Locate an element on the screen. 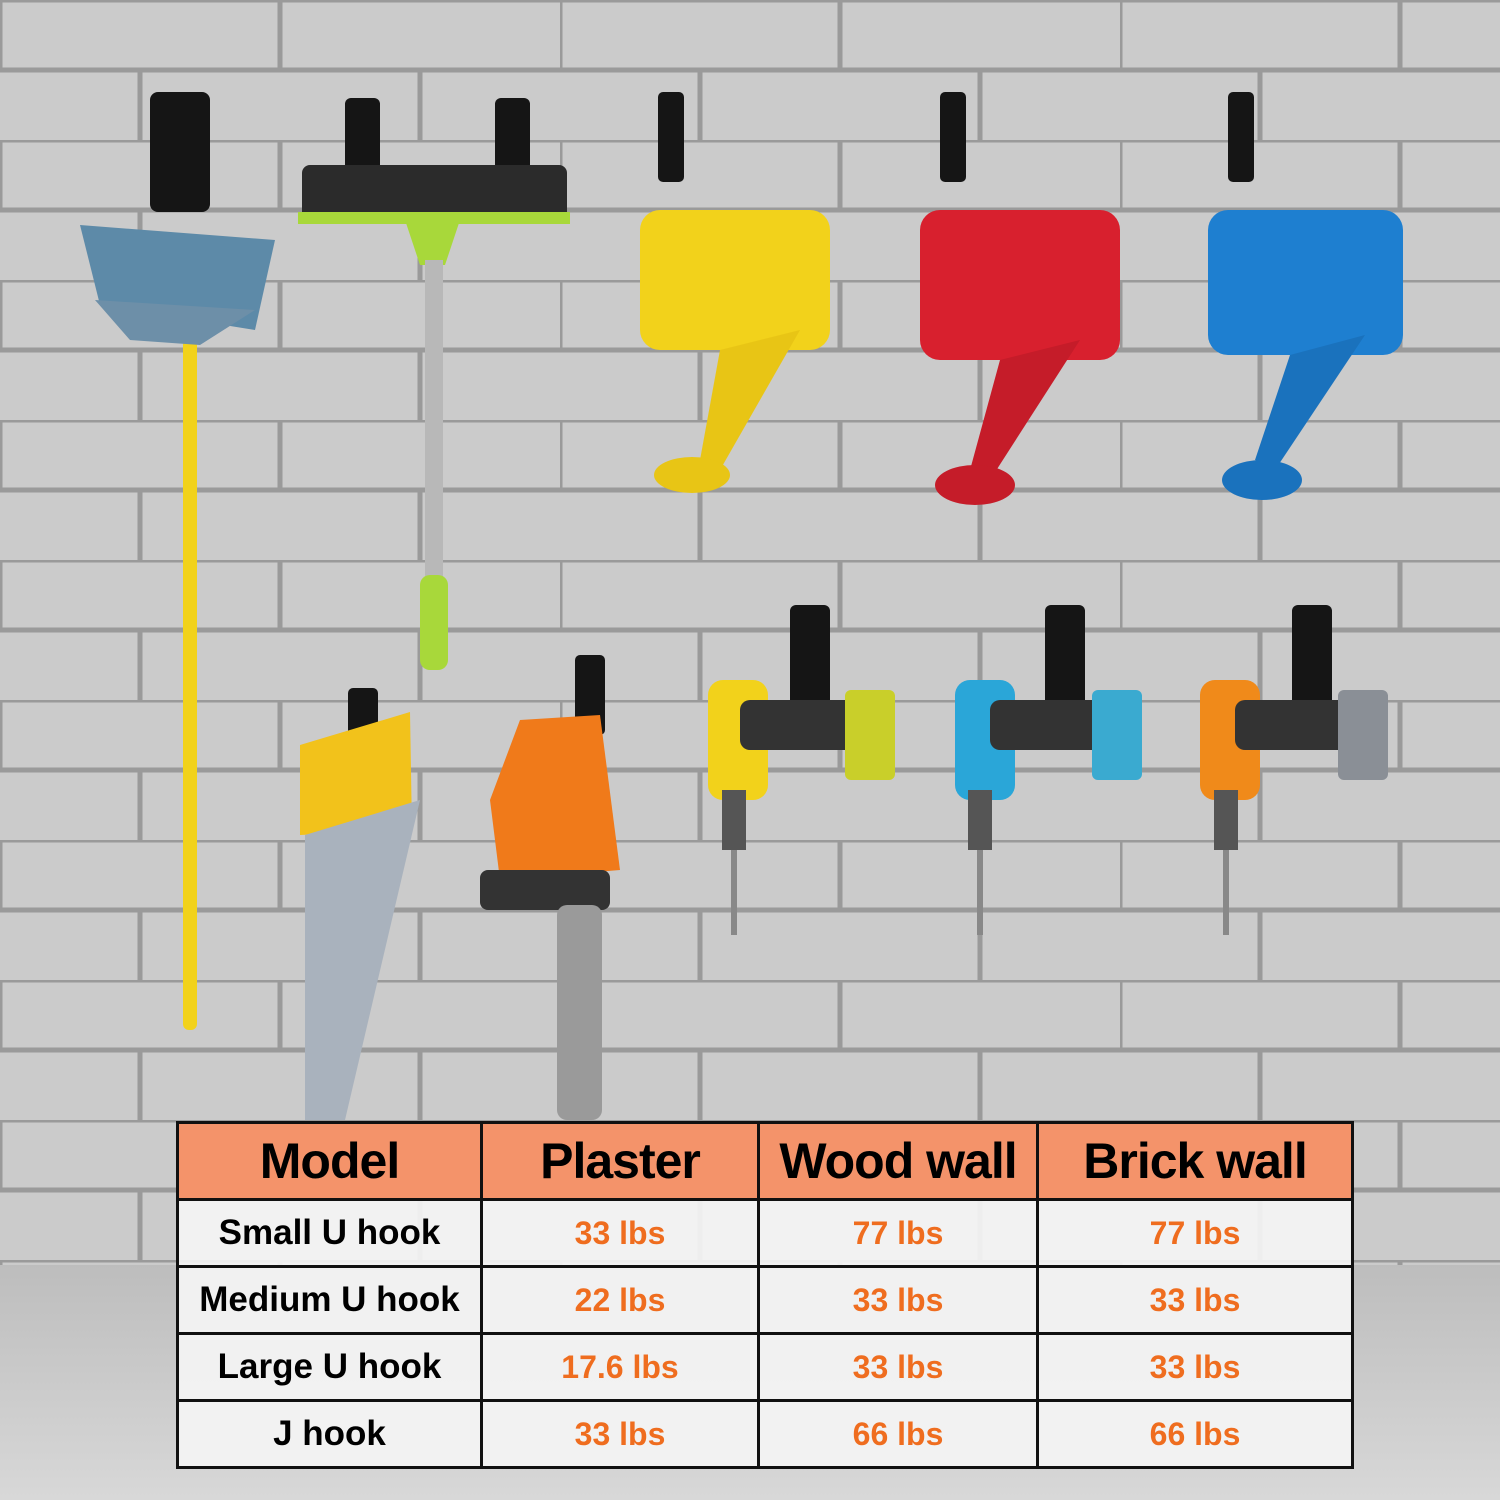 This screenshot has height=1500, width=1500. brick-cell: 77 lbs is located at coordinates (1195, 1233).